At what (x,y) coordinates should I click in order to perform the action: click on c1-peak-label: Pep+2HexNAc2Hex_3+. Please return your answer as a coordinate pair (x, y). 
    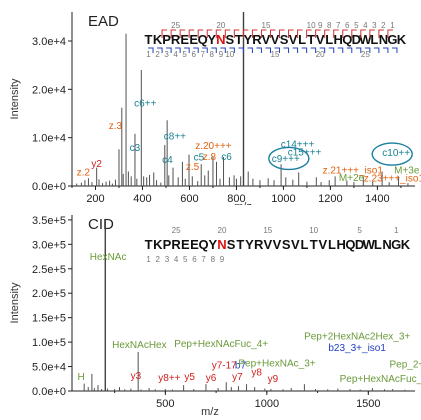
    Looking at the image, I should click on (357, 337).